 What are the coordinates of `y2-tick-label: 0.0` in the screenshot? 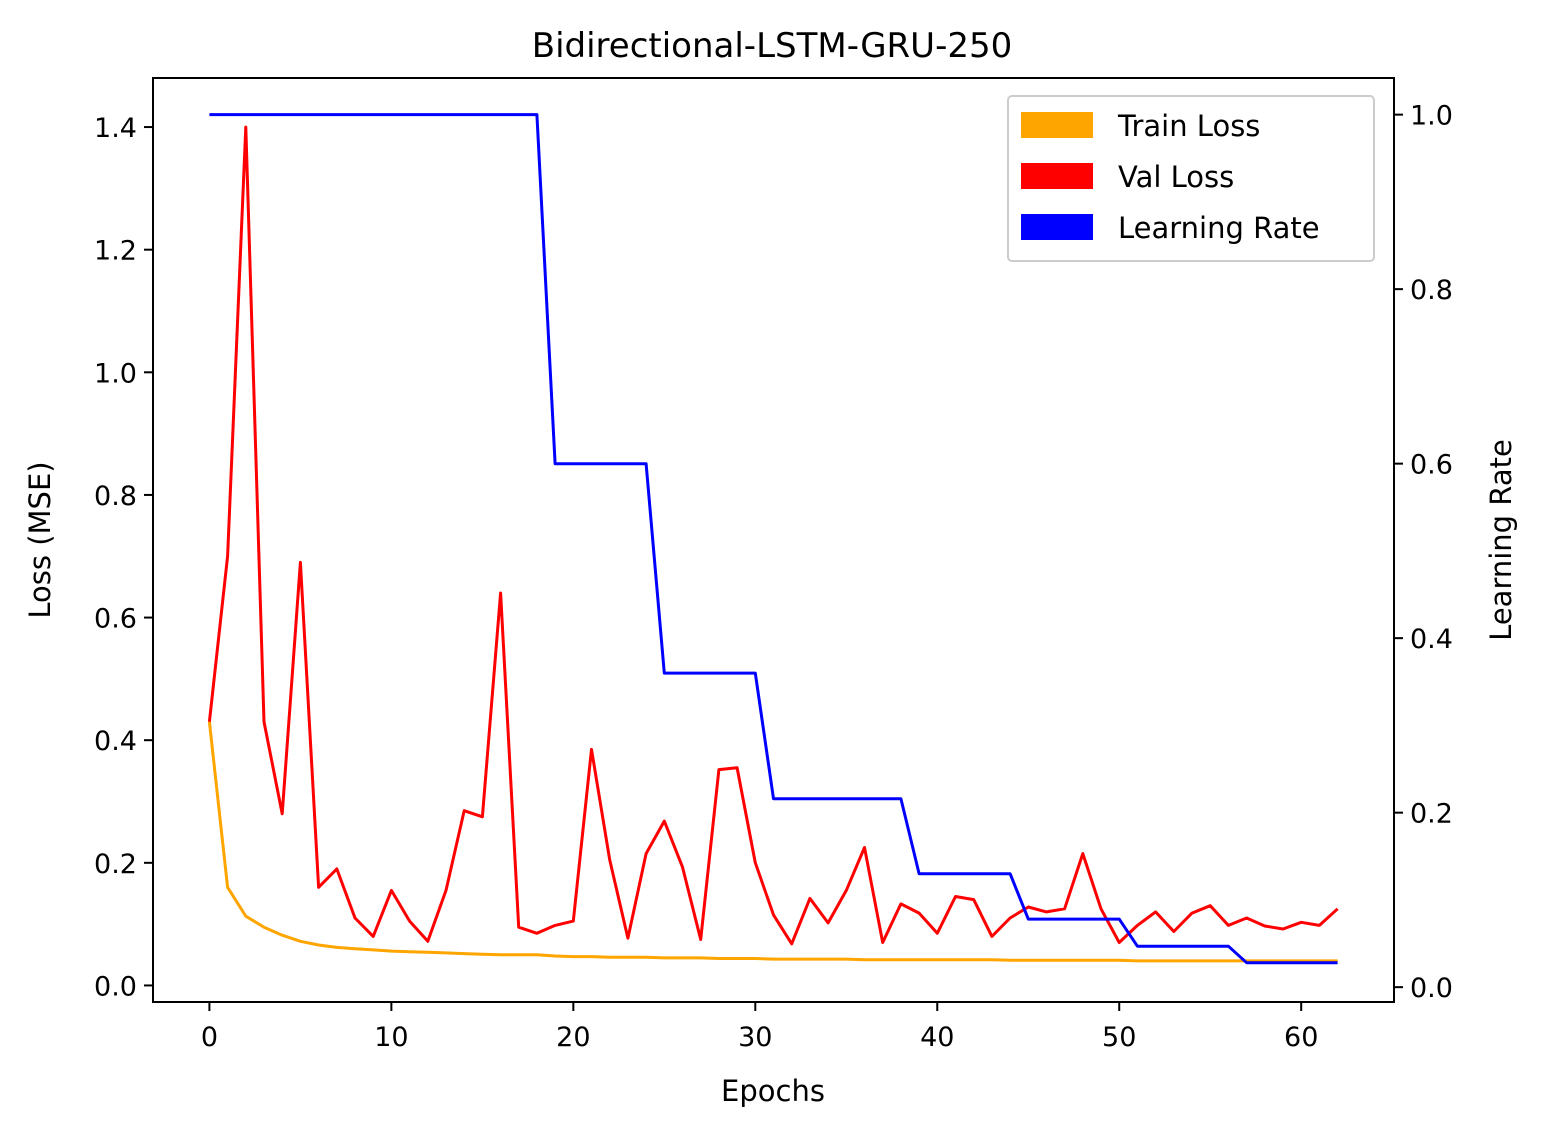 It's located at (1431, 988).